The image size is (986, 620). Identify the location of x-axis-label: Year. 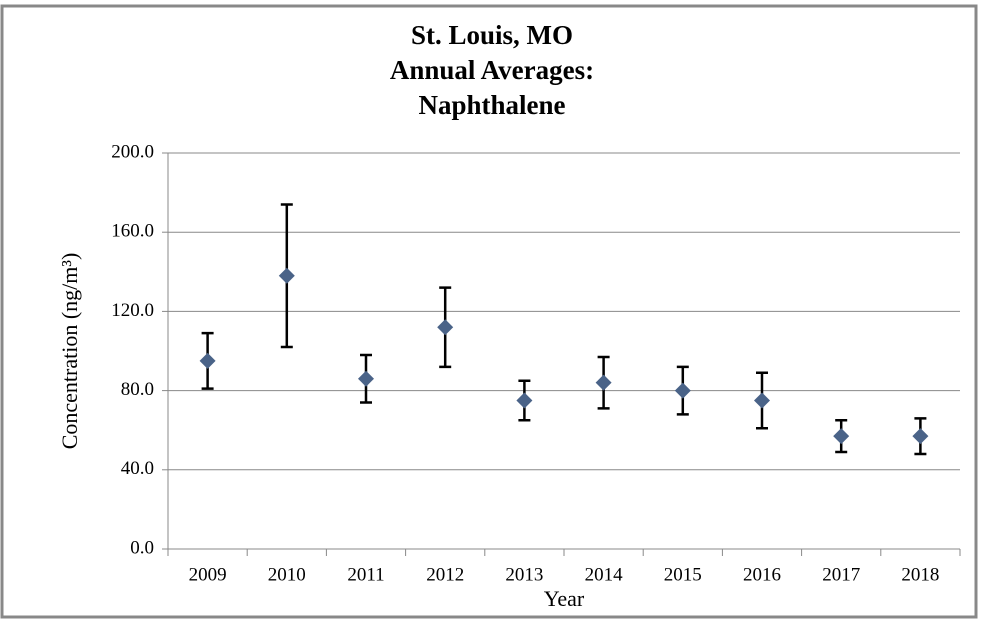
(564, 598).